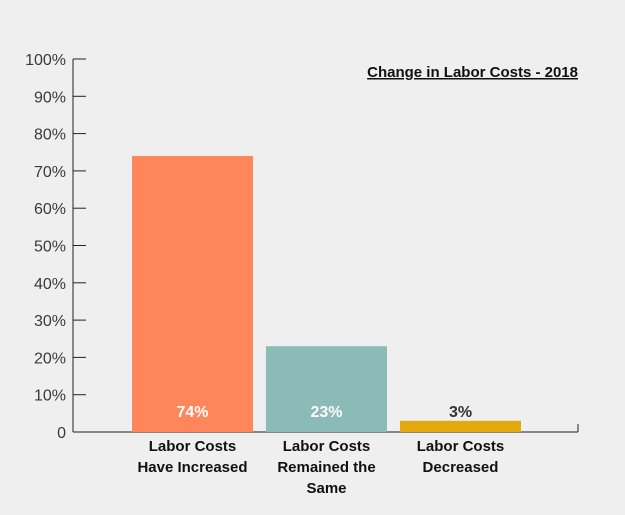  Describe the element at coordinates (461, 467) in the screenshot. I see `x-category-label-line: Decreased` at that location.